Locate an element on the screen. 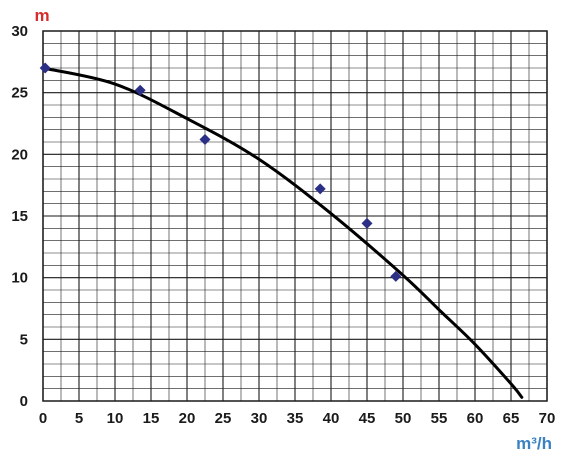 Image resolution: width=571 pixels, height=465 pixels. x-tick-label: 55 is located at coordinates (439, 418).